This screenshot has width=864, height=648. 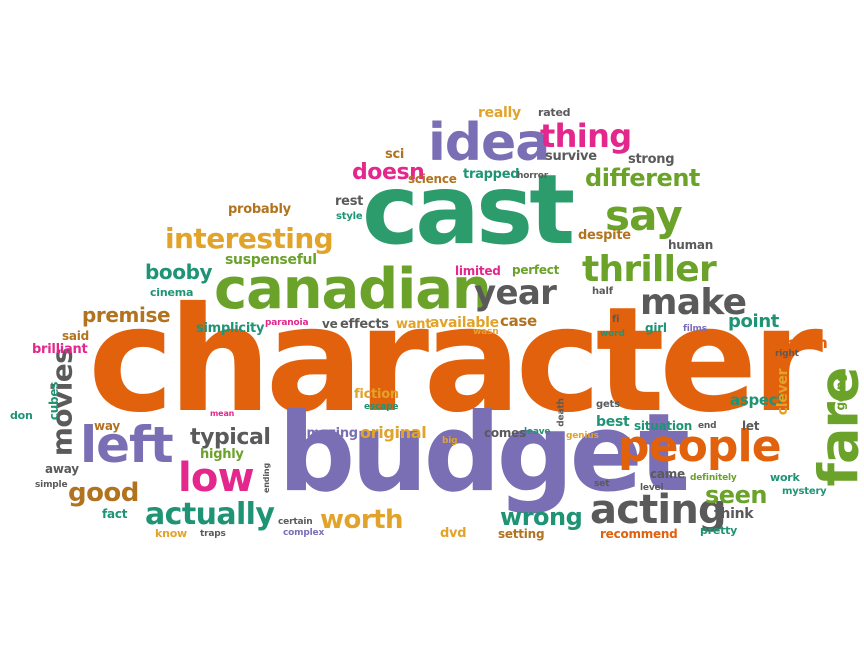 What do you see at coordinates (602, 484) in the screenshot?
I see `word-set: set` at bounding box center [602, 484].